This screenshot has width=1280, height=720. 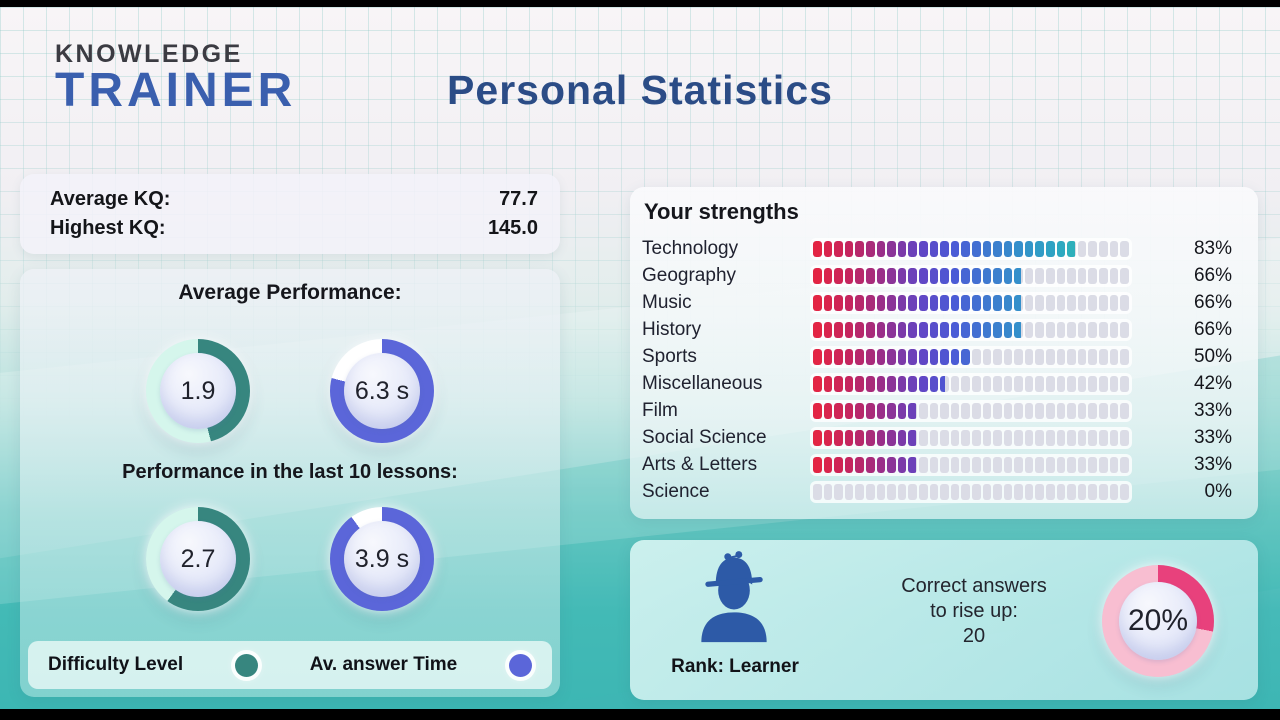 I want to click on rank-label: Rank: Learner, so click(x=735, y=666).